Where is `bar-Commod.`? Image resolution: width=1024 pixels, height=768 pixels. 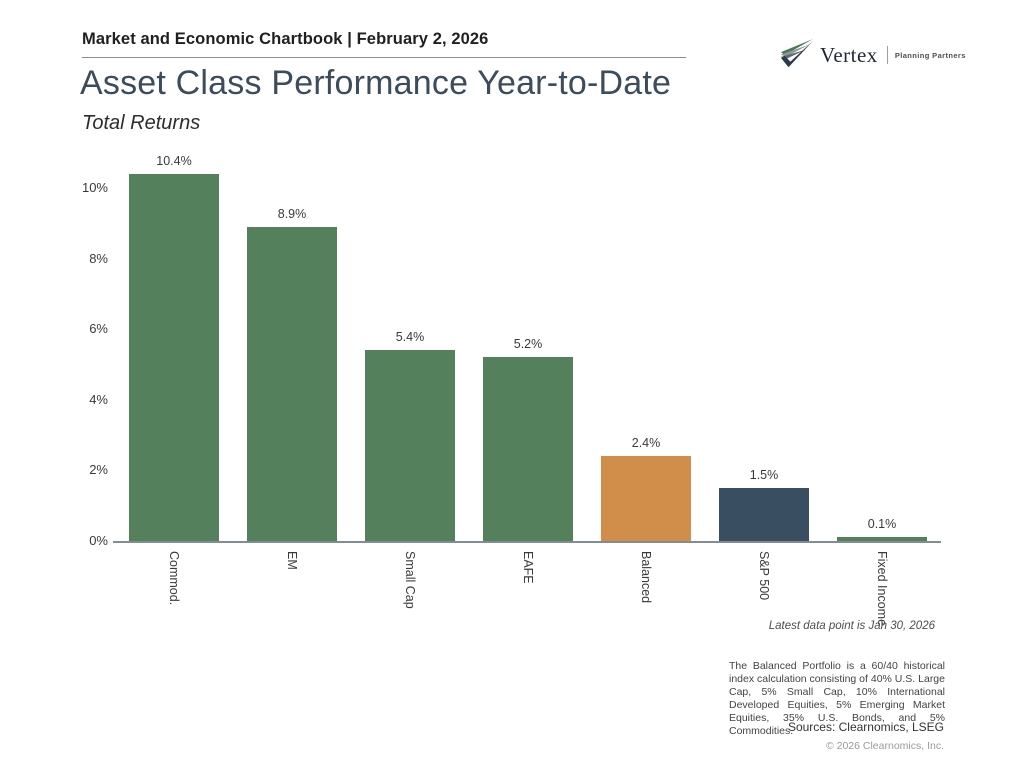 bar-Commod. is located at coordinates (174, 357).